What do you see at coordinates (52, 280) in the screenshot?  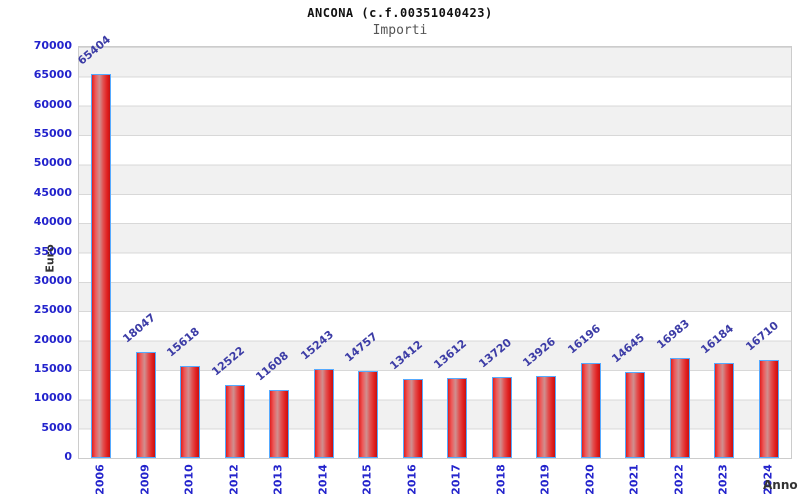 I see `y-tick-label: 30000` at bounding box center [52, 280].